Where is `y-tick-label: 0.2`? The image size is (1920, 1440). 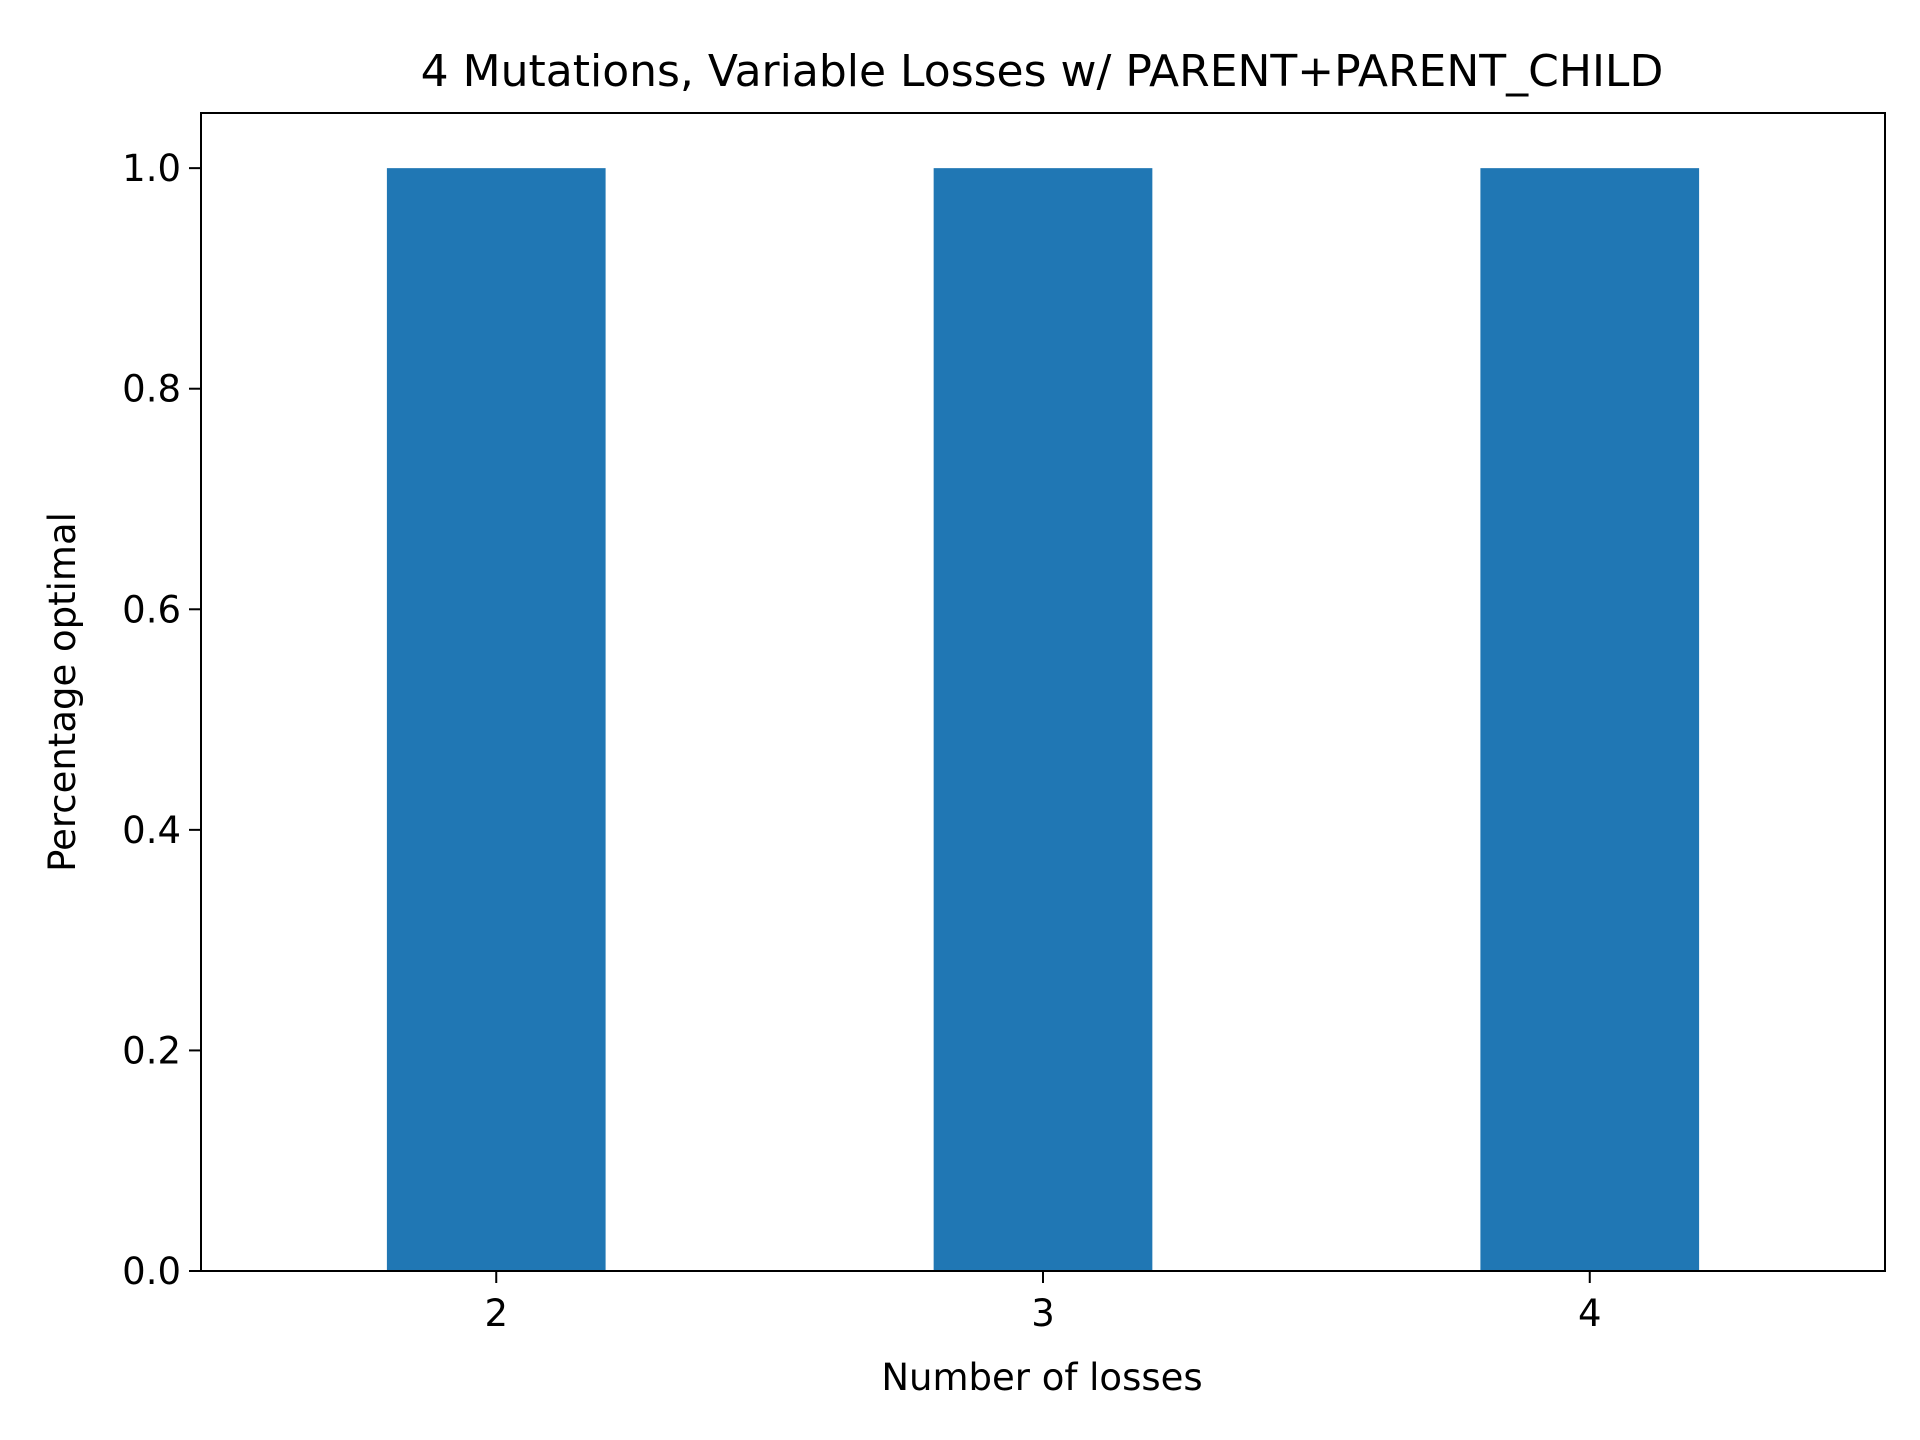 y-tick-label: 0.2 is located at coordinates (151, 1050).